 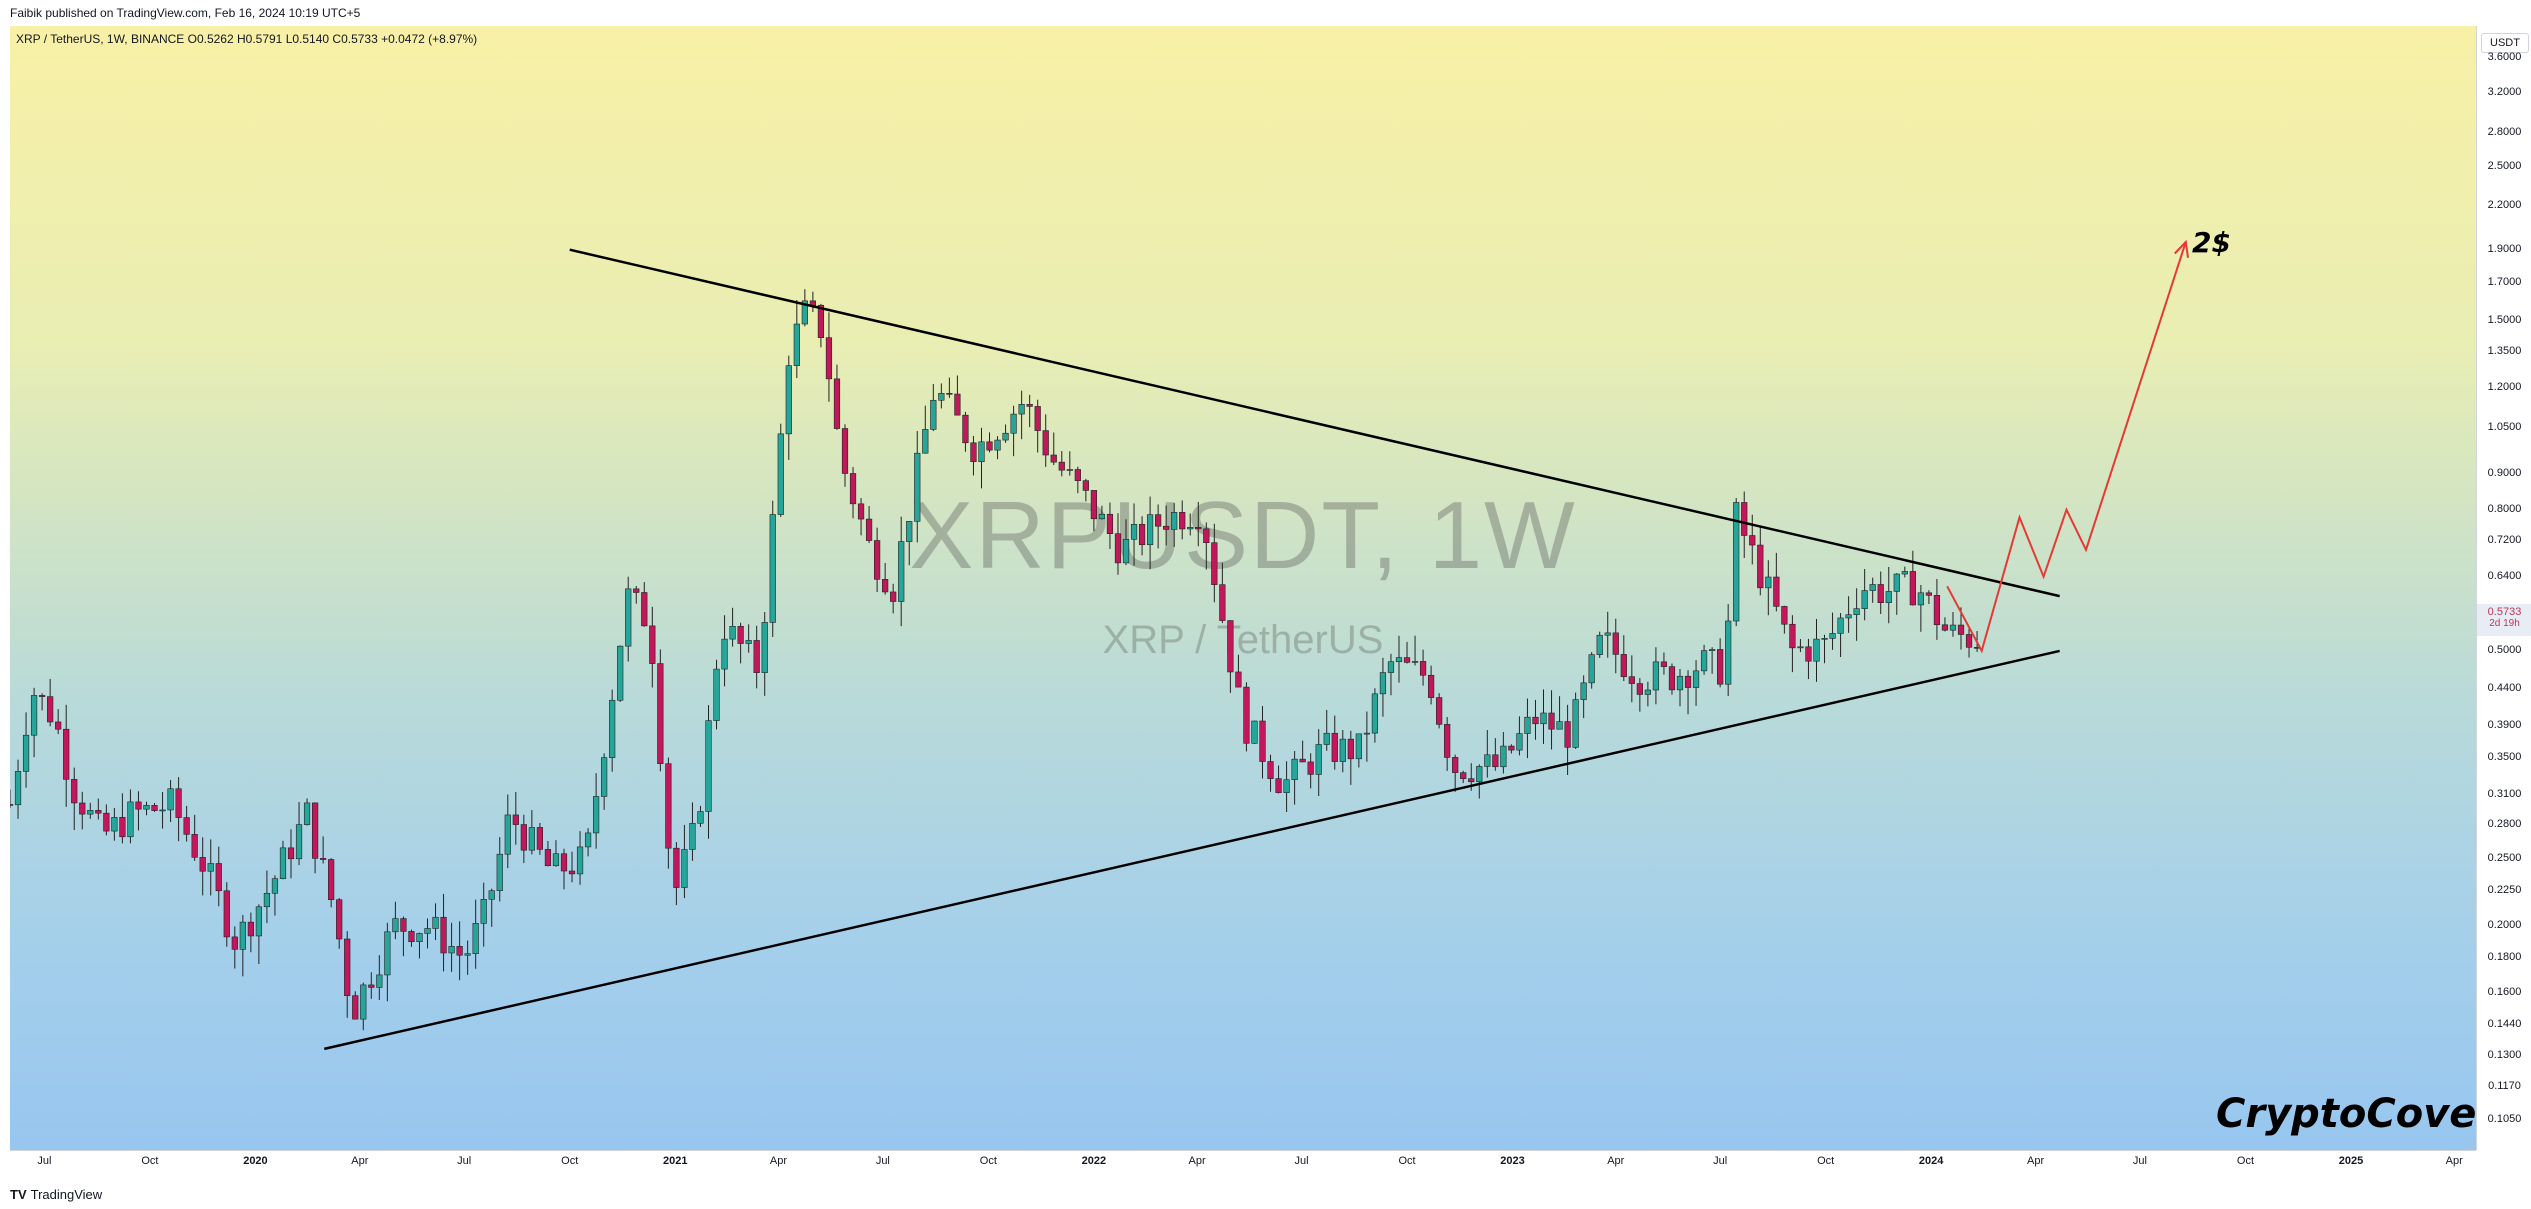 I want to click on time-tick-label: Oct, so click(x=150, y=1161).